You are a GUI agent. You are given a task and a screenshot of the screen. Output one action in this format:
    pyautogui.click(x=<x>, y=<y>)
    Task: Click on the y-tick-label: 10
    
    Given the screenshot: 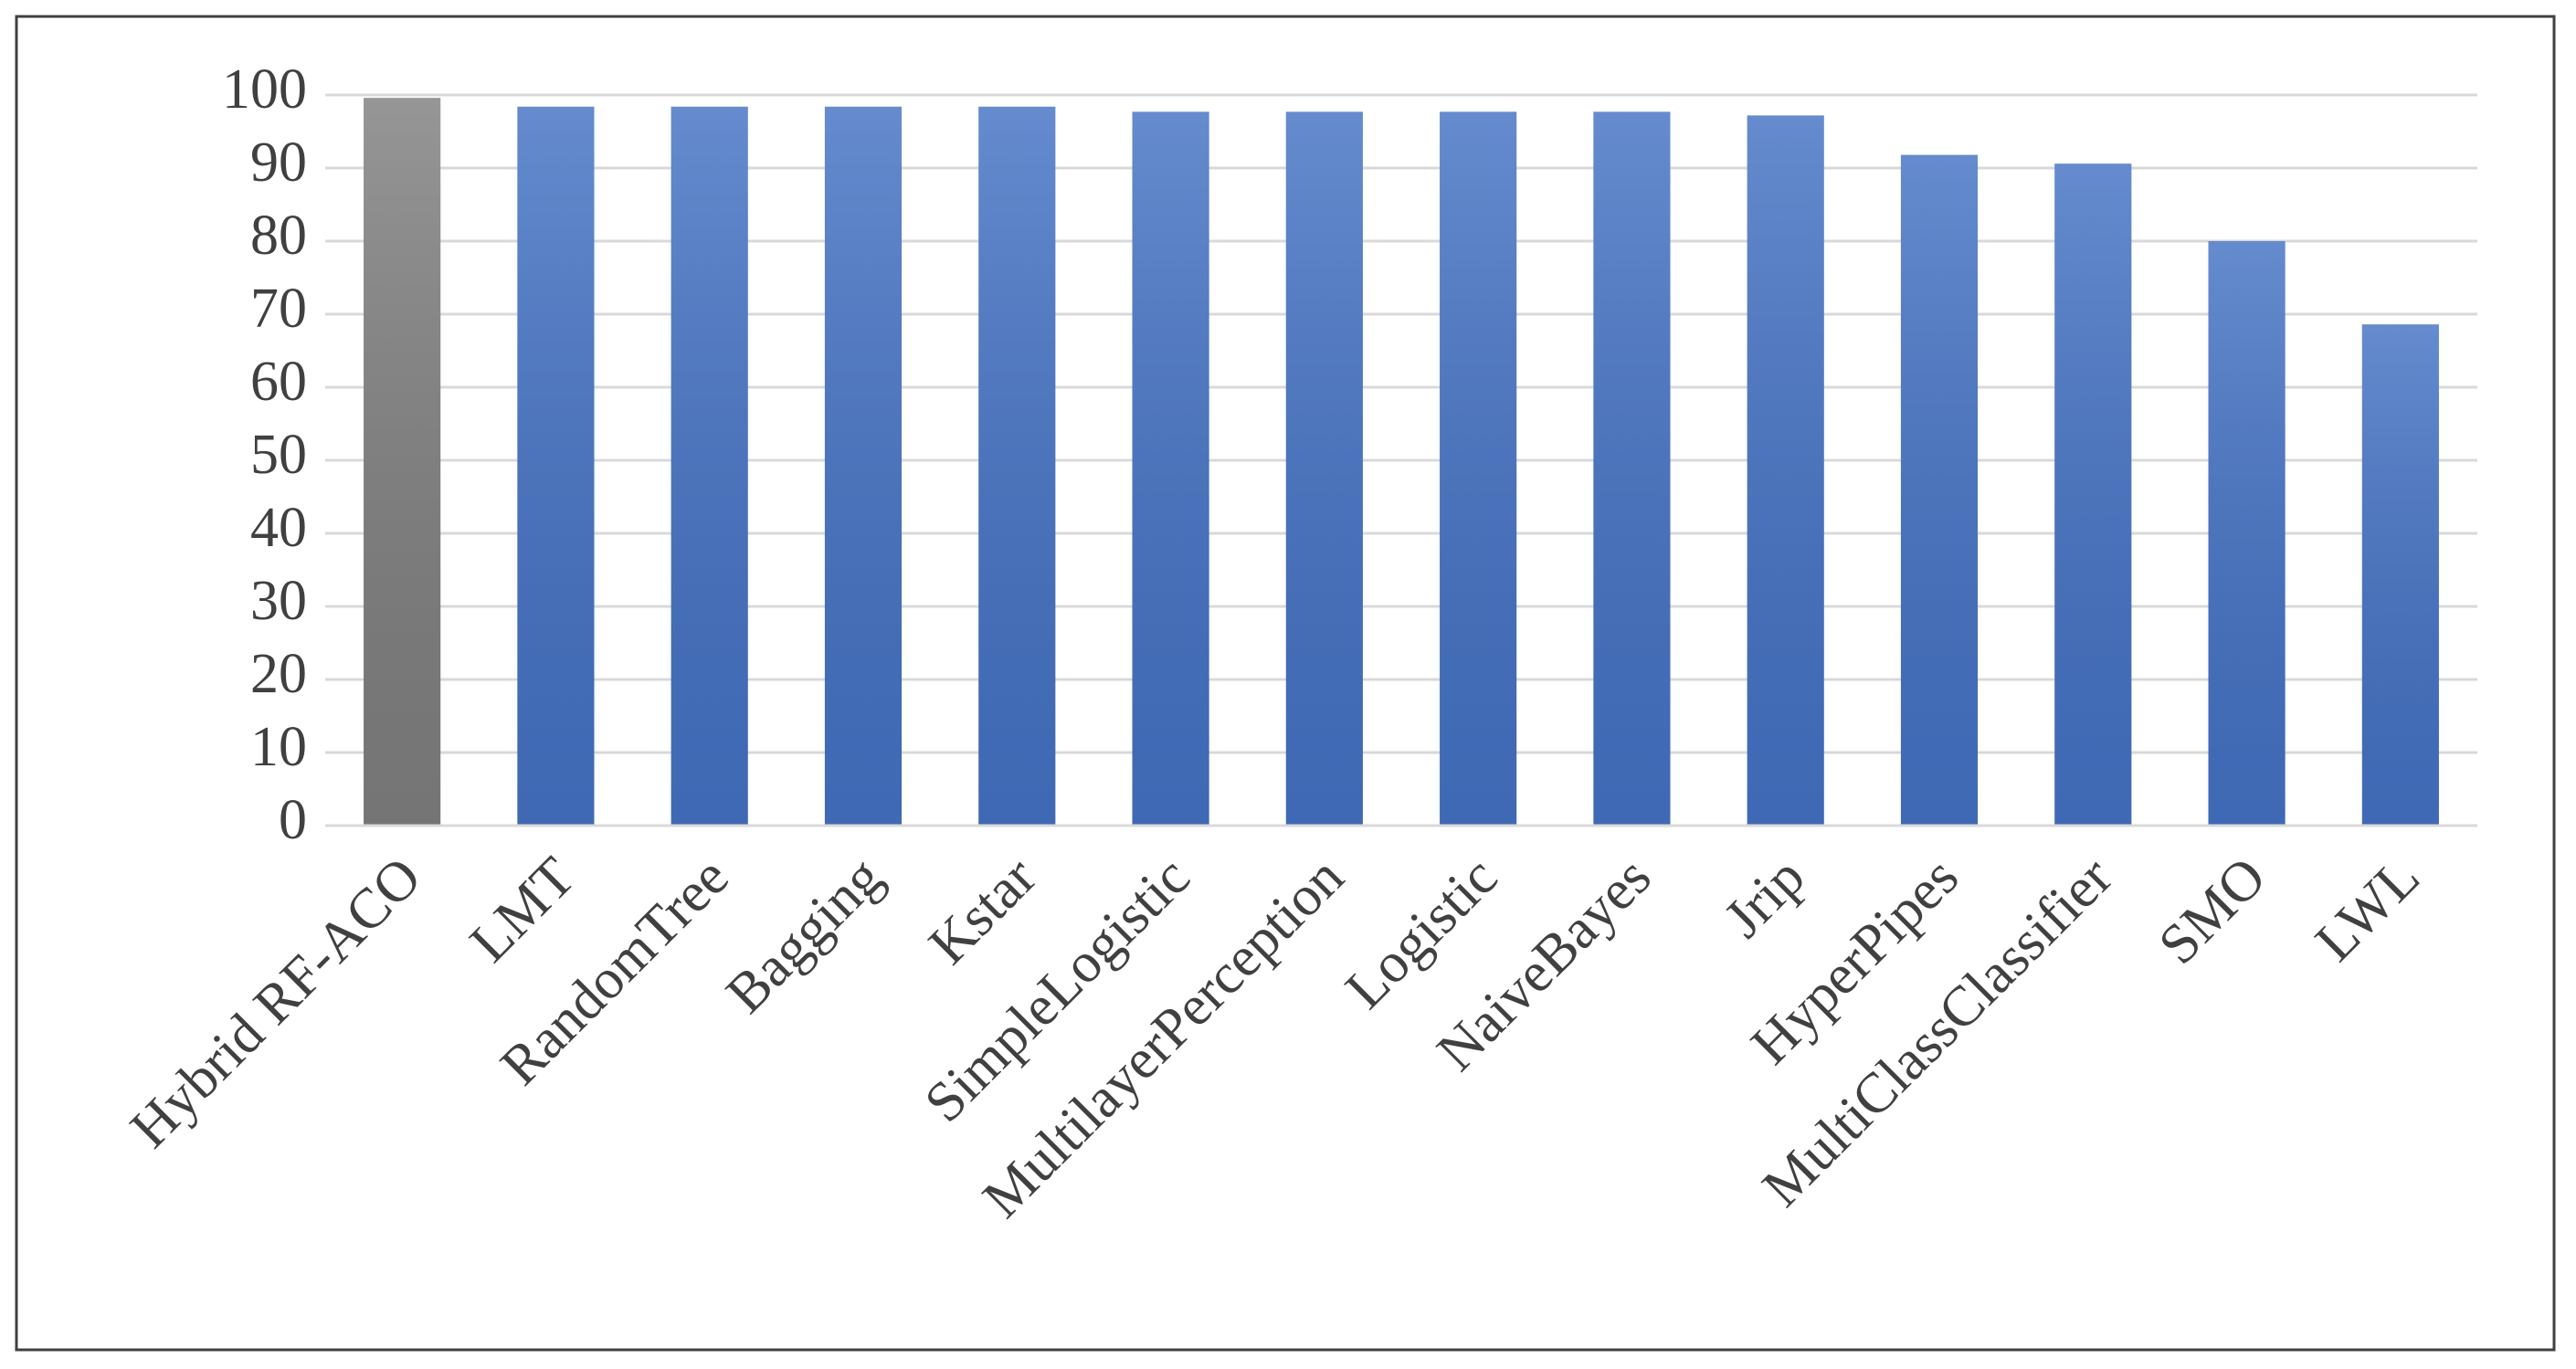 What is the action you would take?
    pyautogui.click(x=278, y=747)
    